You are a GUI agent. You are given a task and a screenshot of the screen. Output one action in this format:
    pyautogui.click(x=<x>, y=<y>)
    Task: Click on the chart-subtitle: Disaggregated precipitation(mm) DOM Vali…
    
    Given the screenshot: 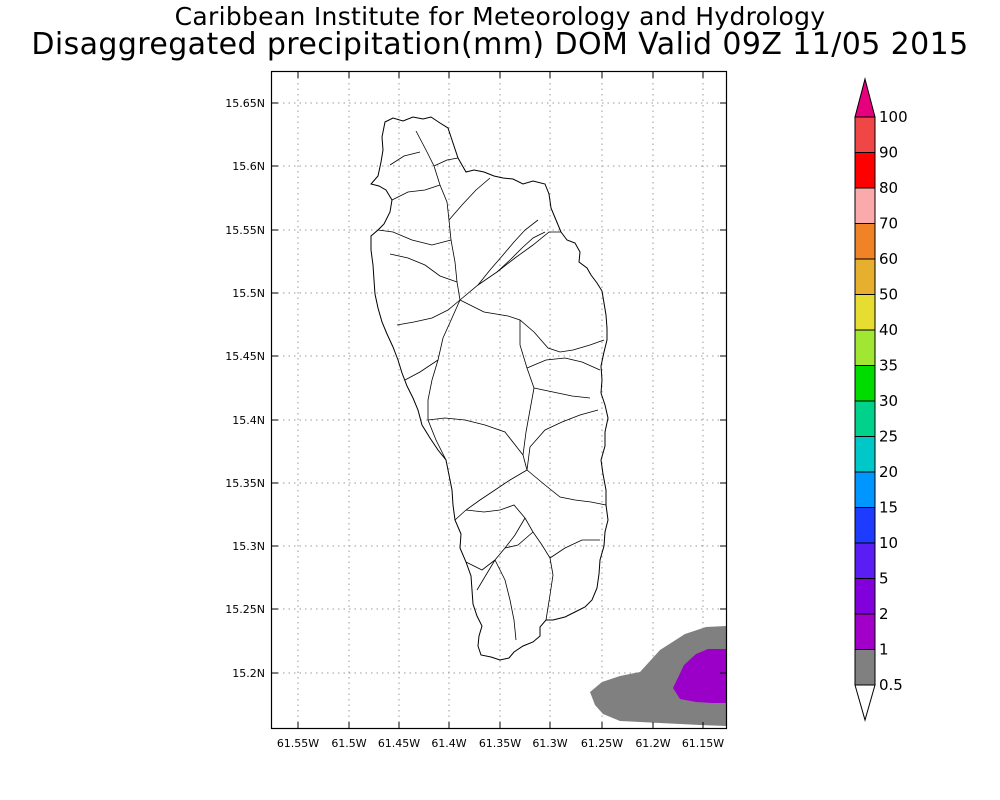 What is the action you would take?
    pyautogui.click(x=500, y=44)
    